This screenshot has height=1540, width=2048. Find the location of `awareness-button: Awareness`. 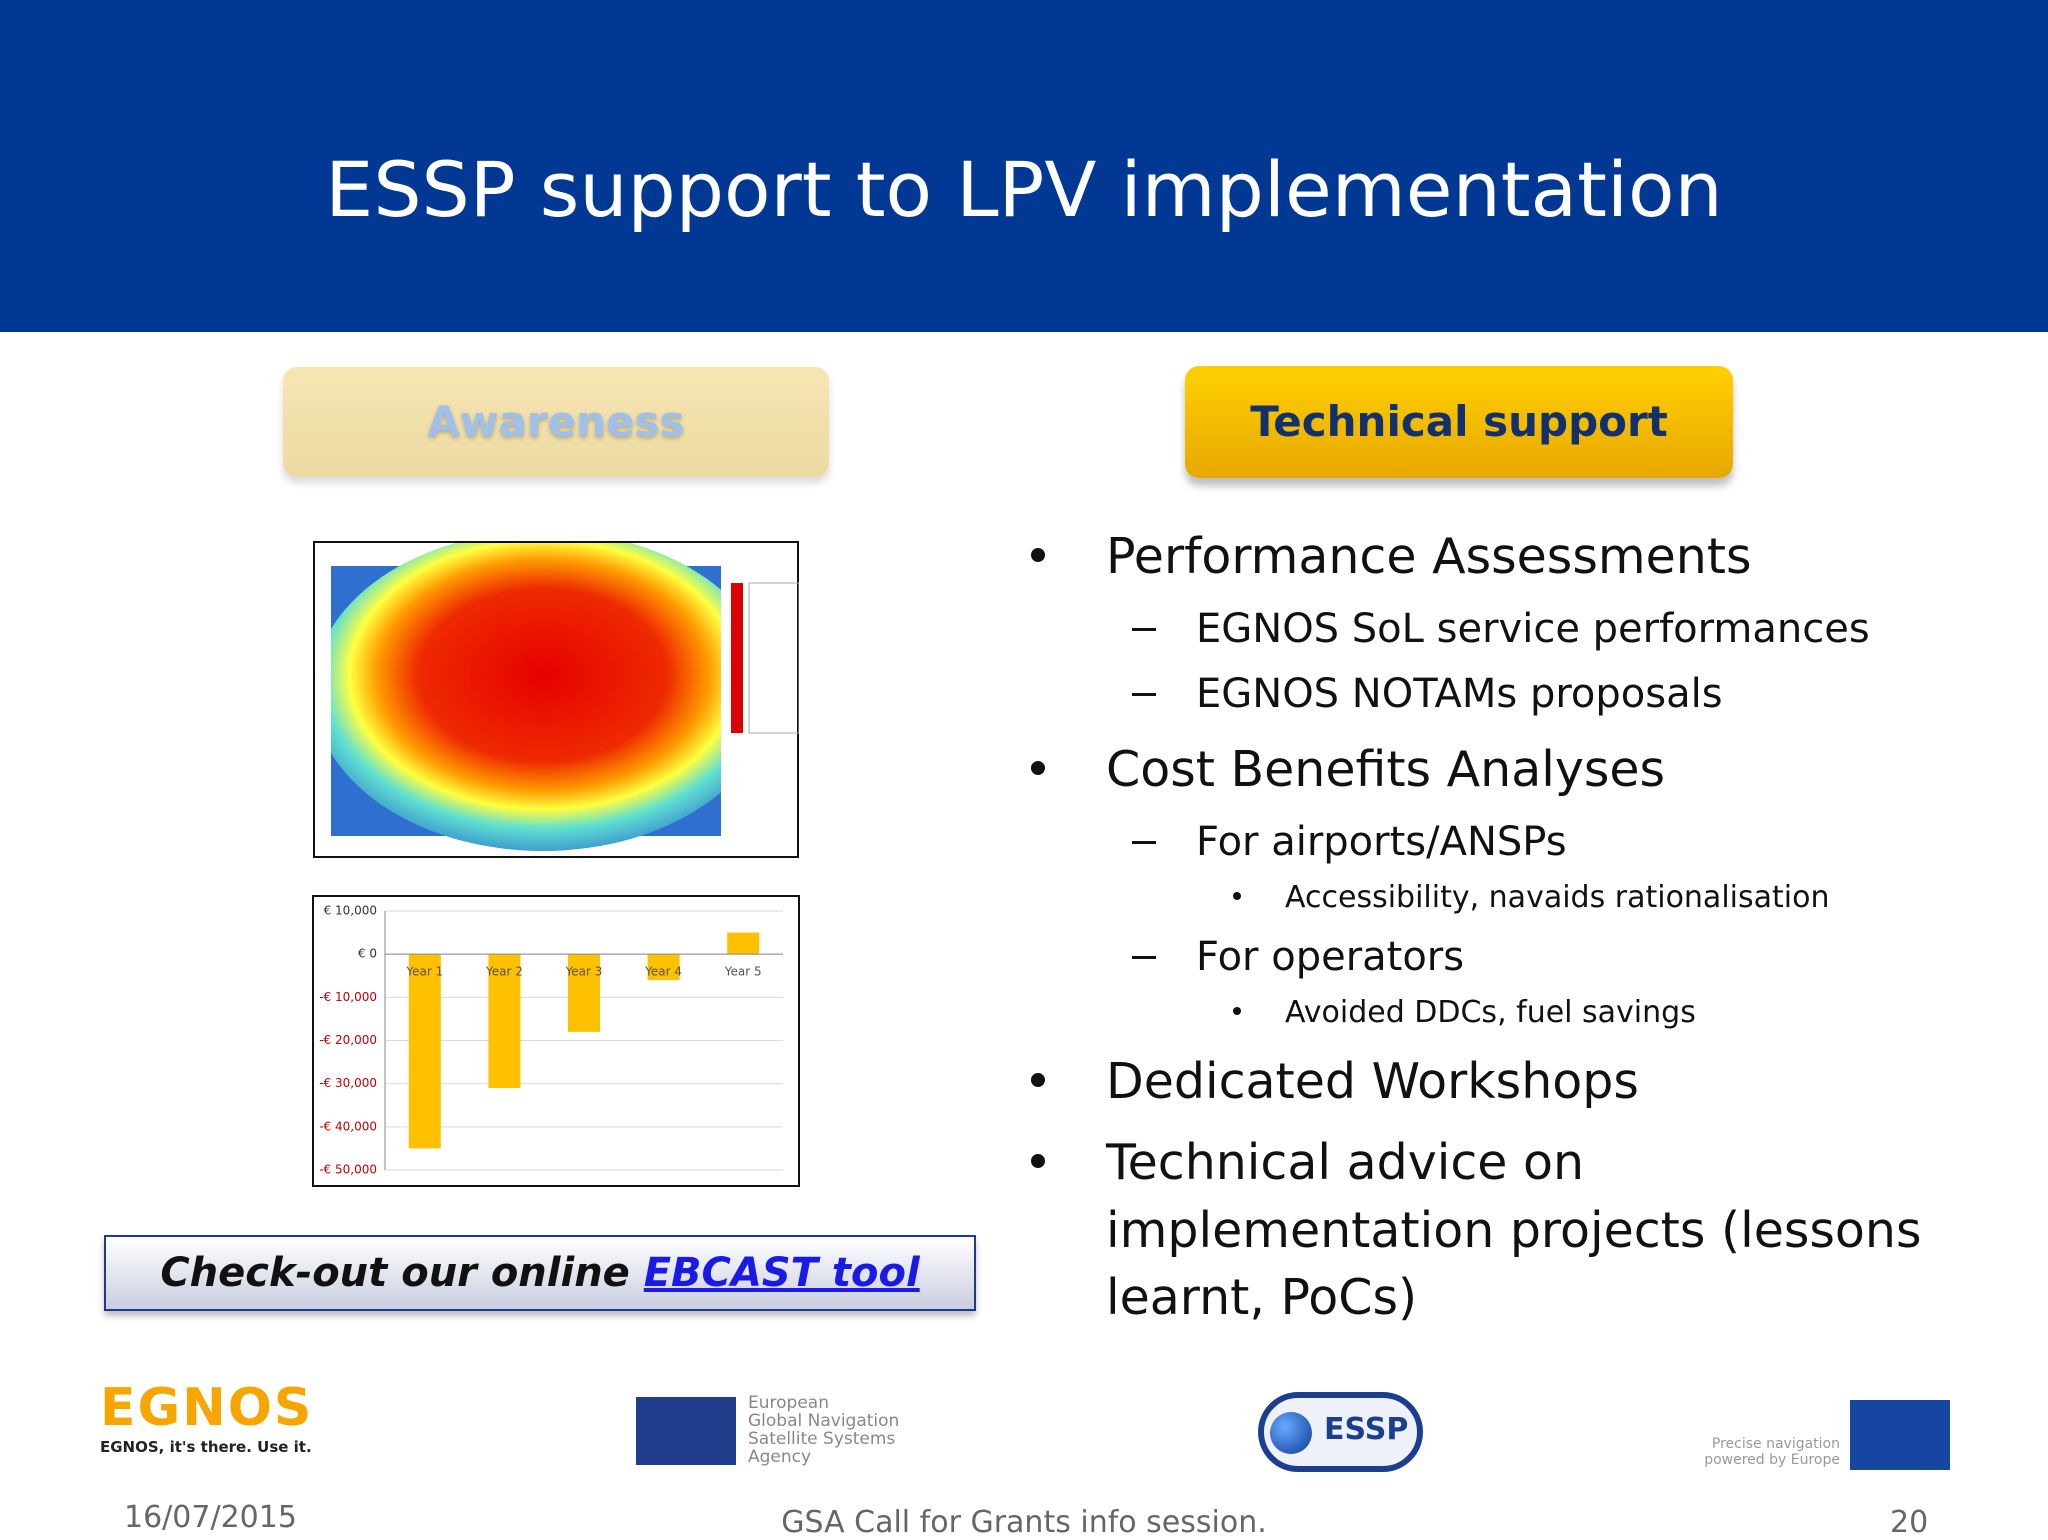

awareness-button: Awareness is located at coordinates (556, 422).